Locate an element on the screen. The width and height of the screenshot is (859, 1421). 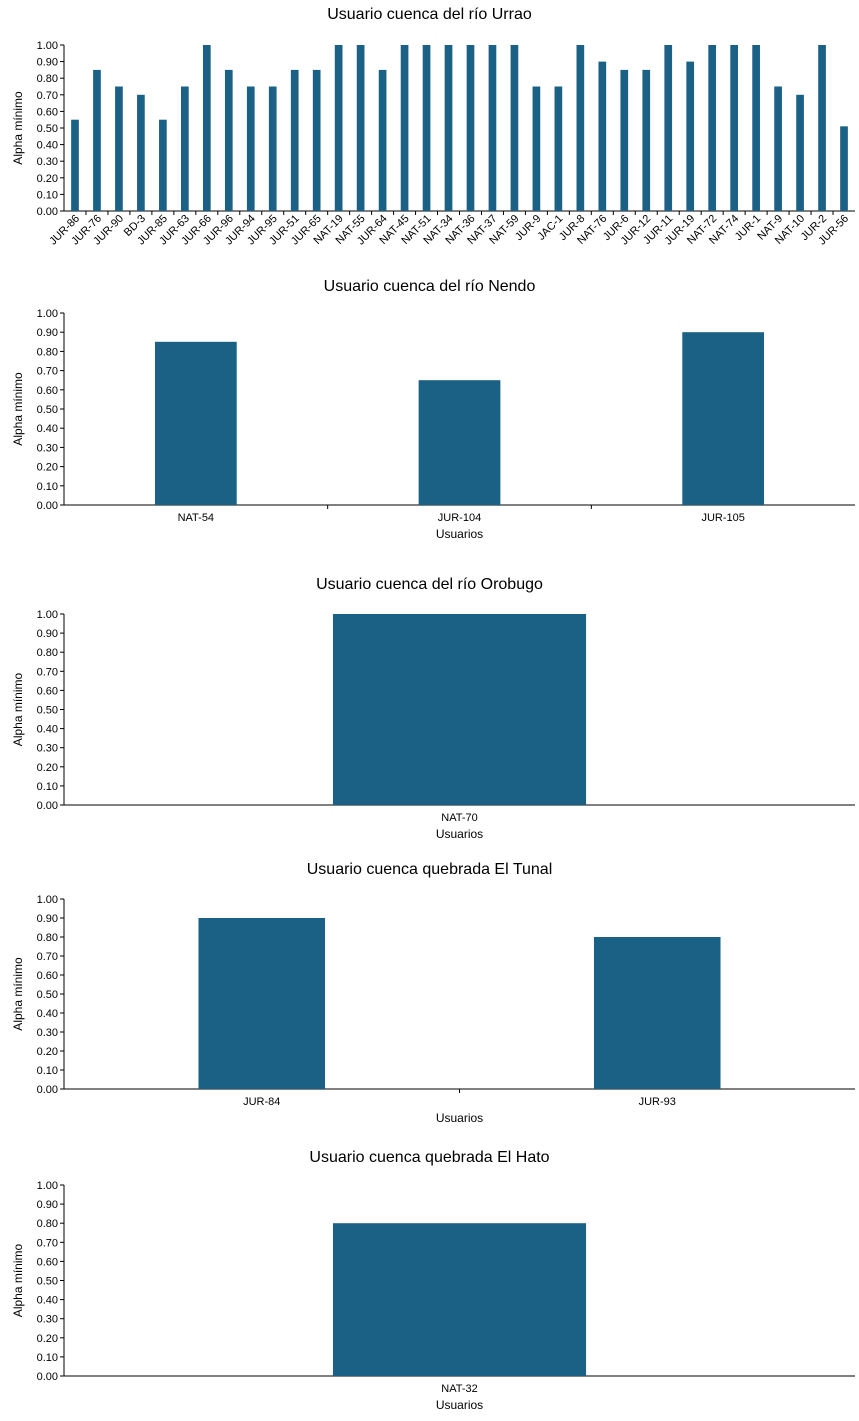
x-tick-label: NAT-54 is located at coordinates (196, 518).